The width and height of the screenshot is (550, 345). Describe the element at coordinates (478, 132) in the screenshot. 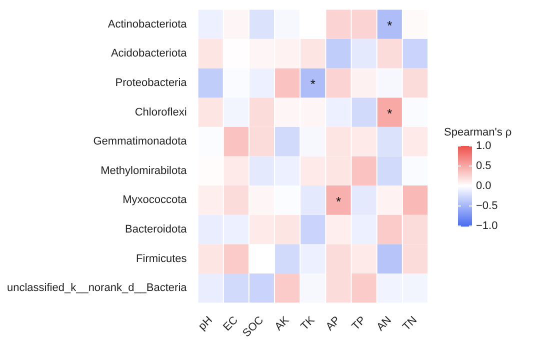

I see `color-bar-title: Spearman's ρ` at that location.